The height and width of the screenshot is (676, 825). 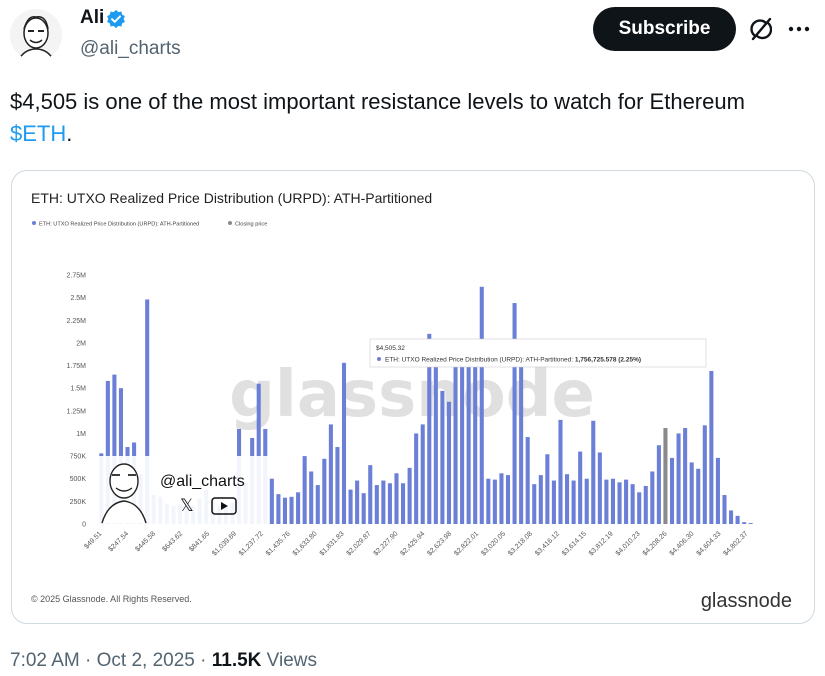 What do you see at coordinates (664, 29) in the screenshot?
I see `subscribe-button: Subscribe` at bounding box center [664, 29].